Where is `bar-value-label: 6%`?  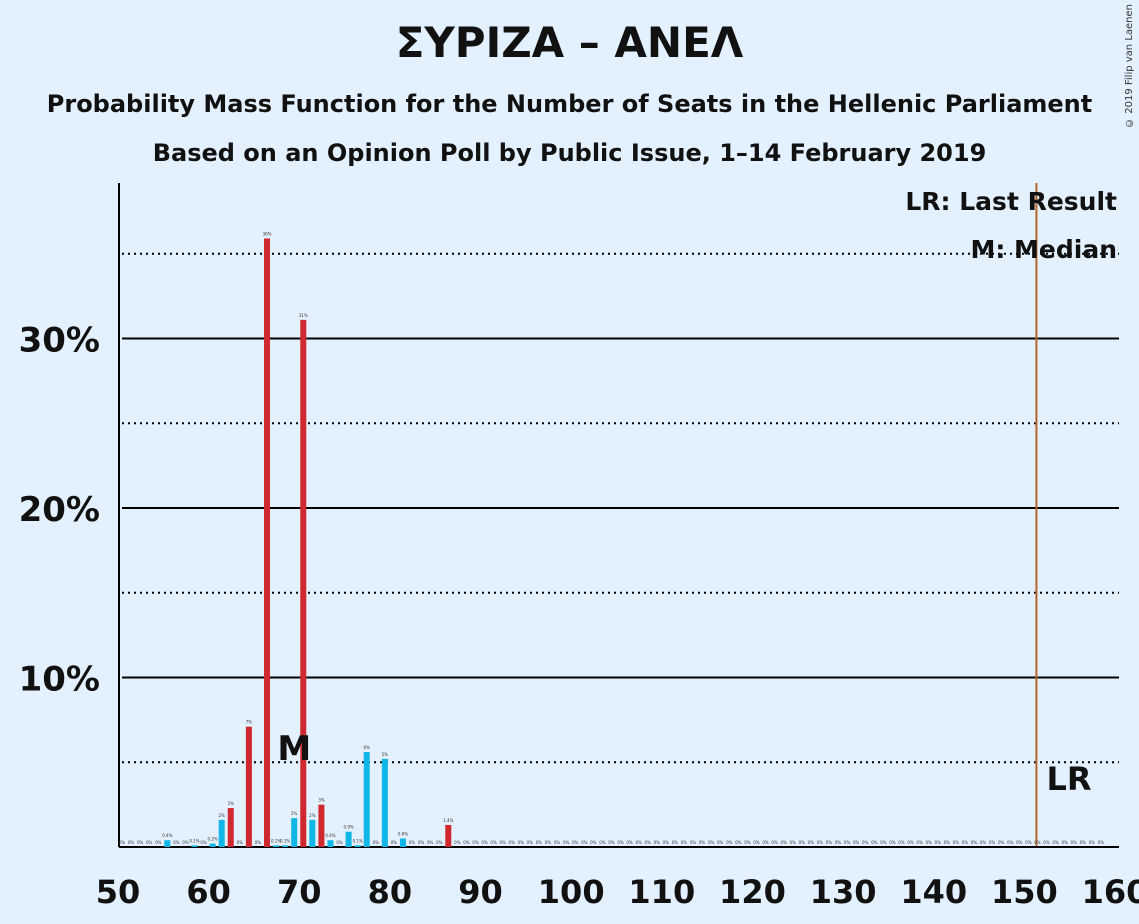 bar-value-label: 6% is located at coordinates (367, 747).